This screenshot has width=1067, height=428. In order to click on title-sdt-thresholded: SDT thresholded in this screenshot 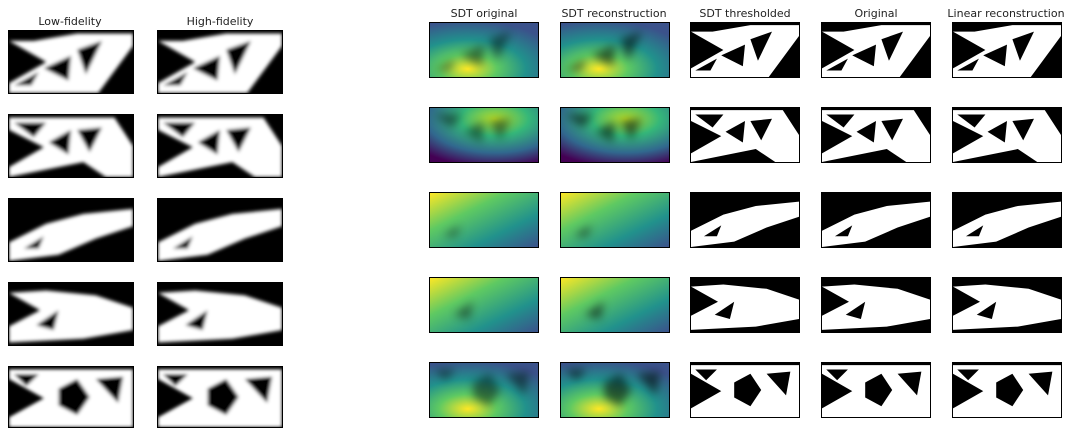, I will do `click(745, 13)`.